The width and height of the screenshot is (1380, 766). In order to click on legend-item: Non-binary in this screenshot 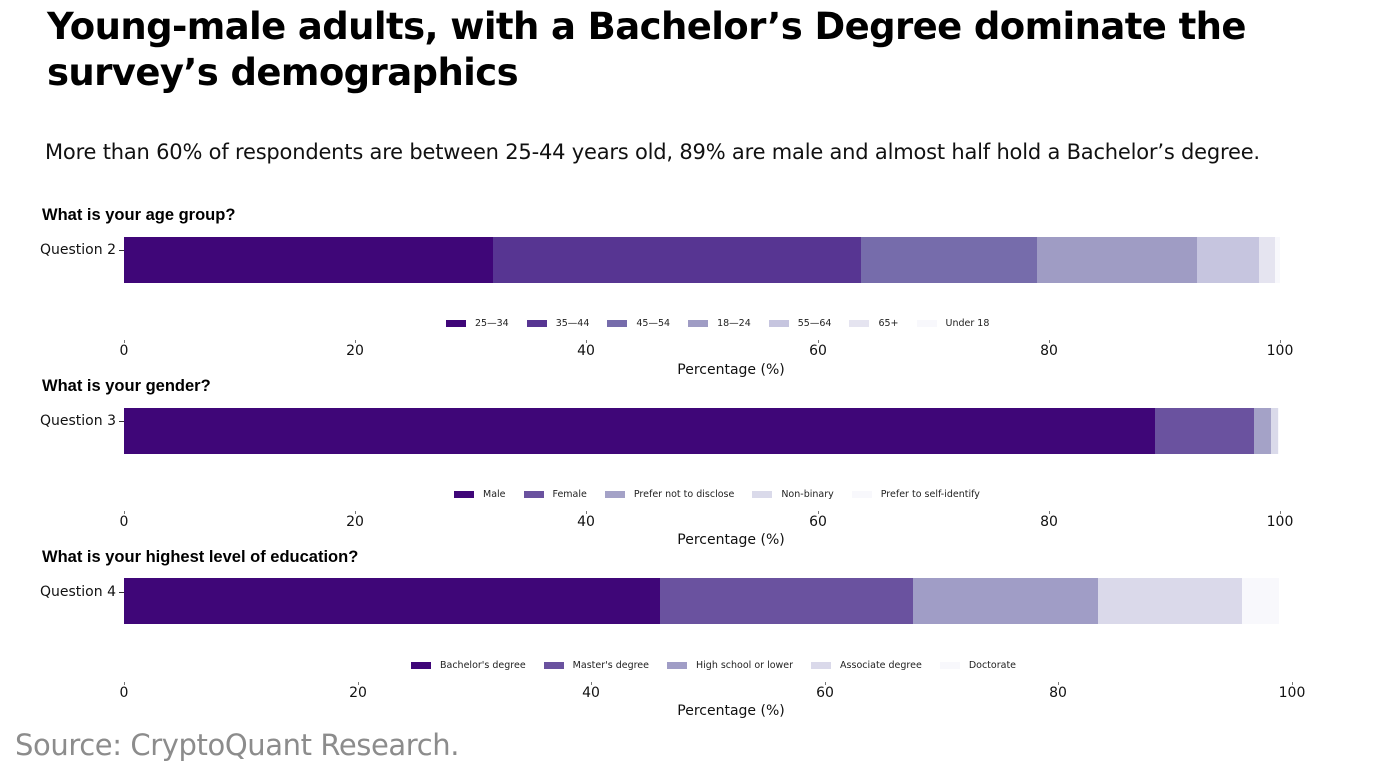, I will do `click(793, 494)`.